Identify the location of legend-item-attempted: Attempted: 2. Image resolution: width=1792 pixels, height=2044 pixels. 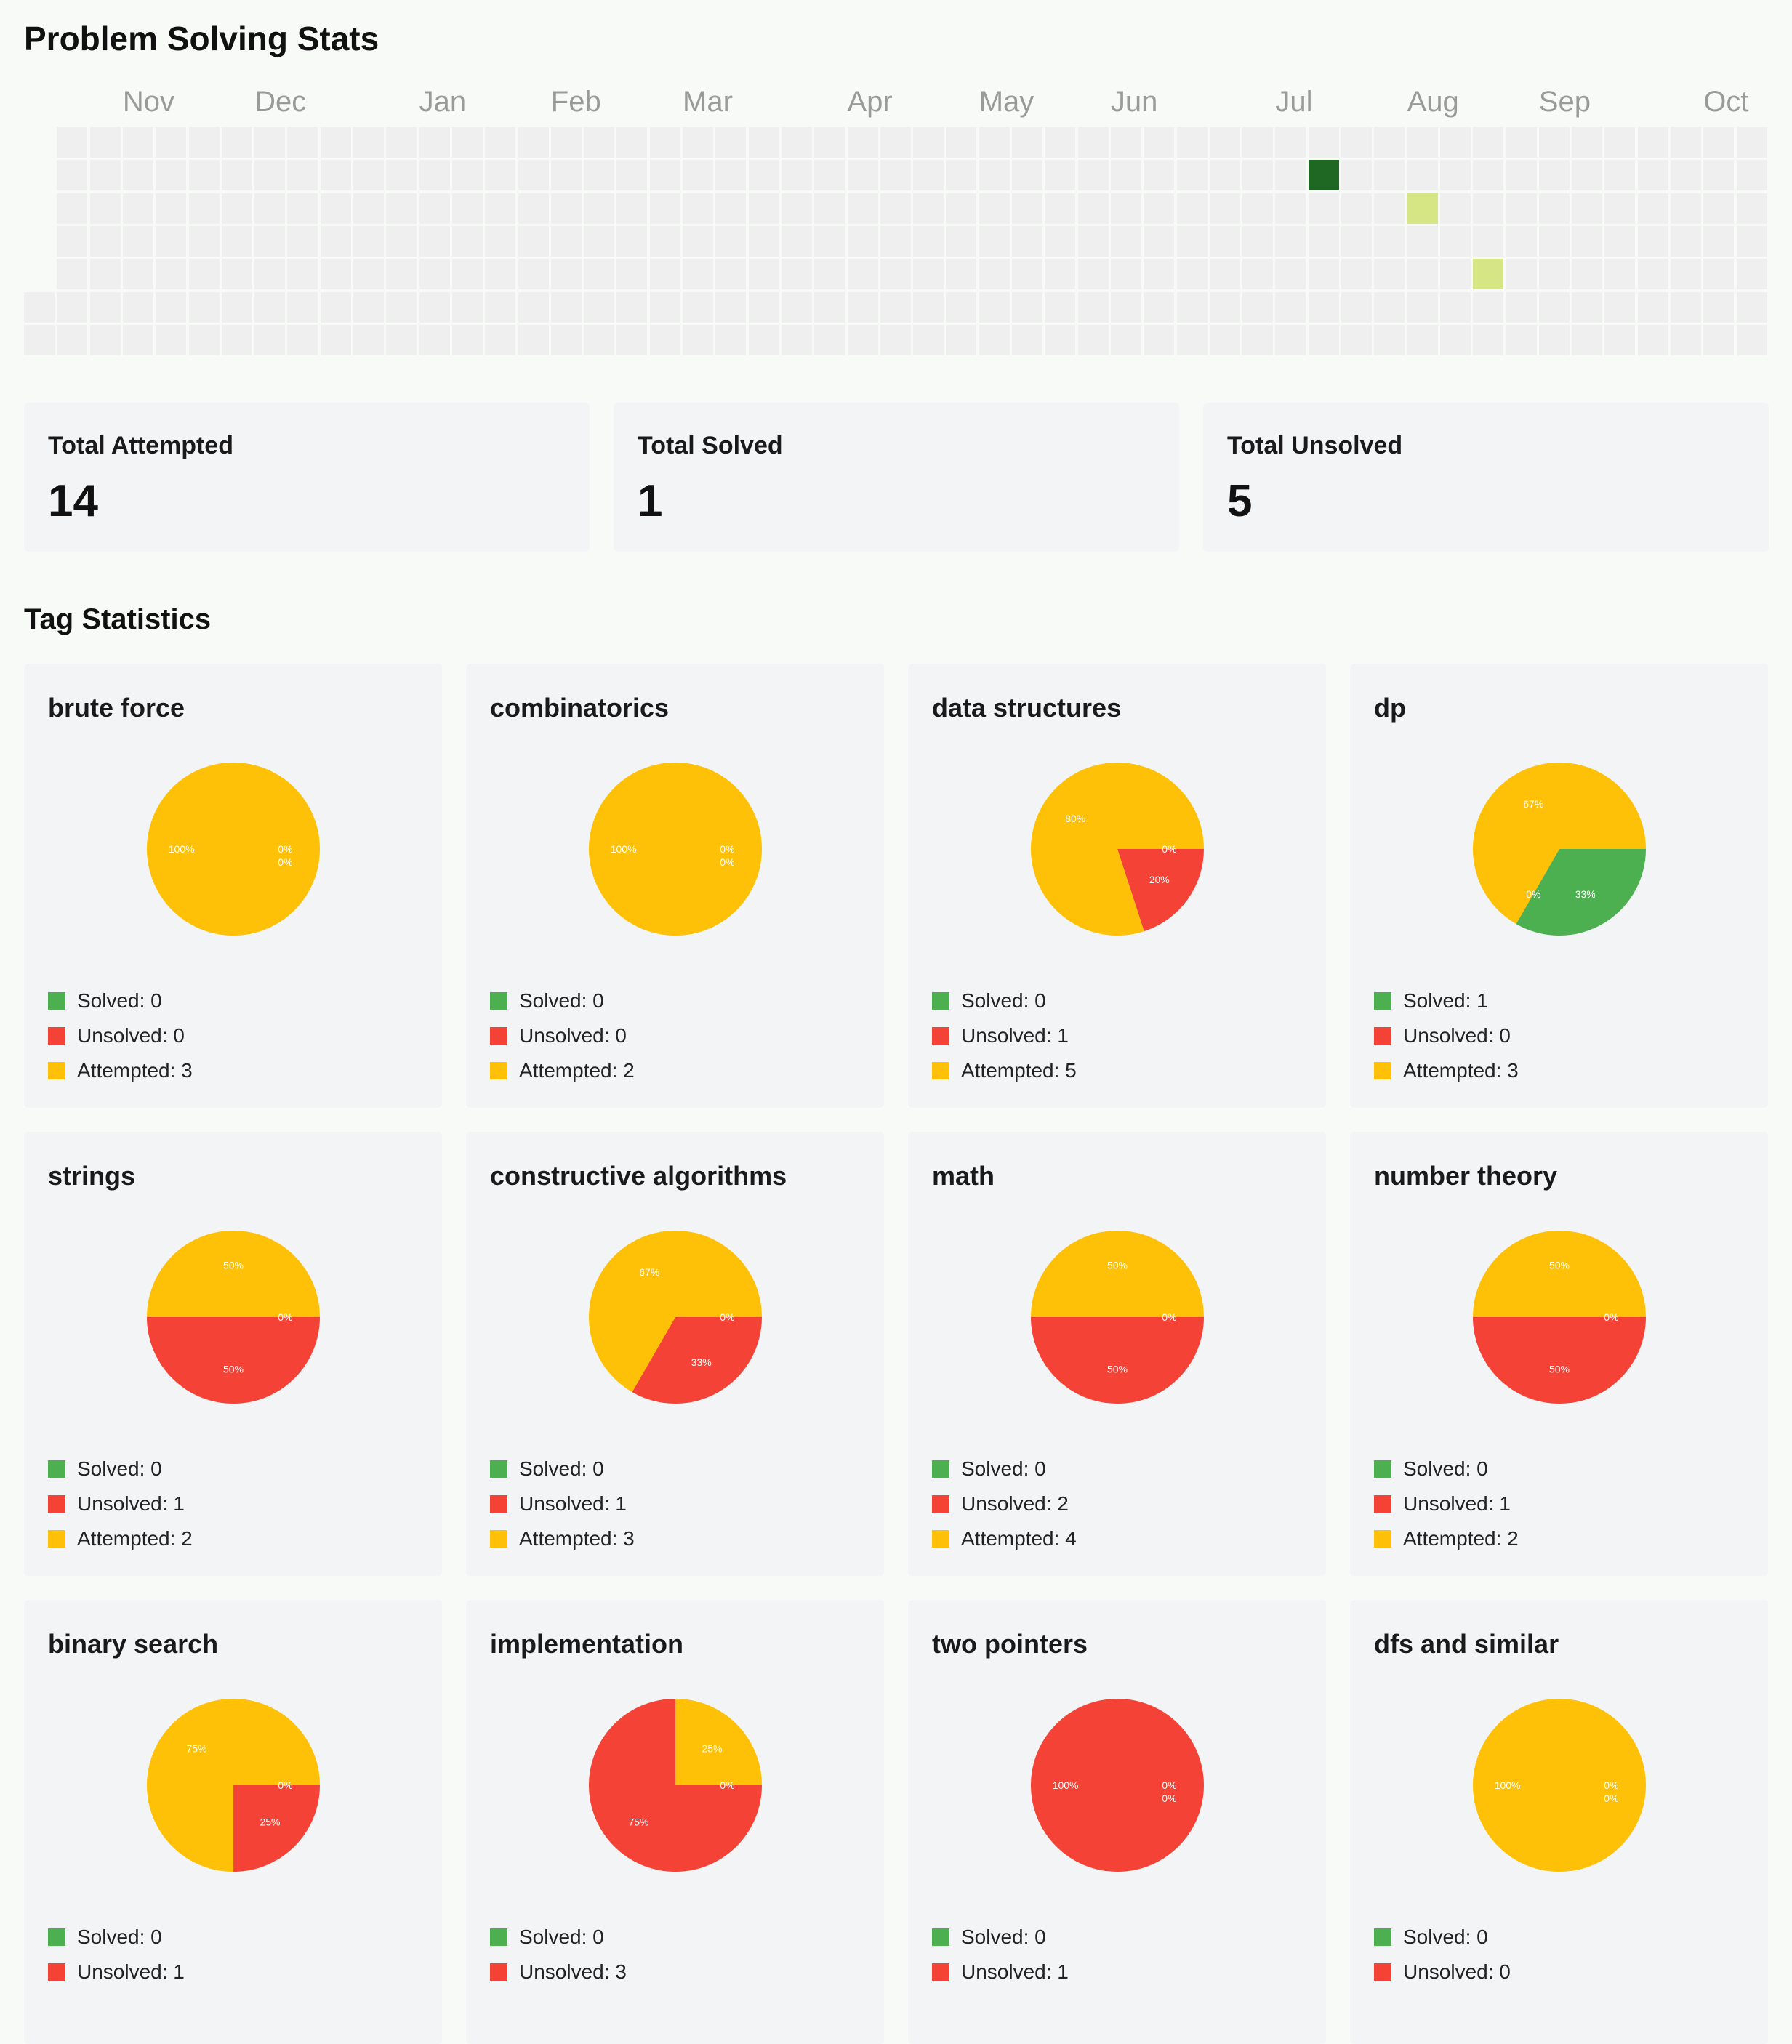
(562, 1070).